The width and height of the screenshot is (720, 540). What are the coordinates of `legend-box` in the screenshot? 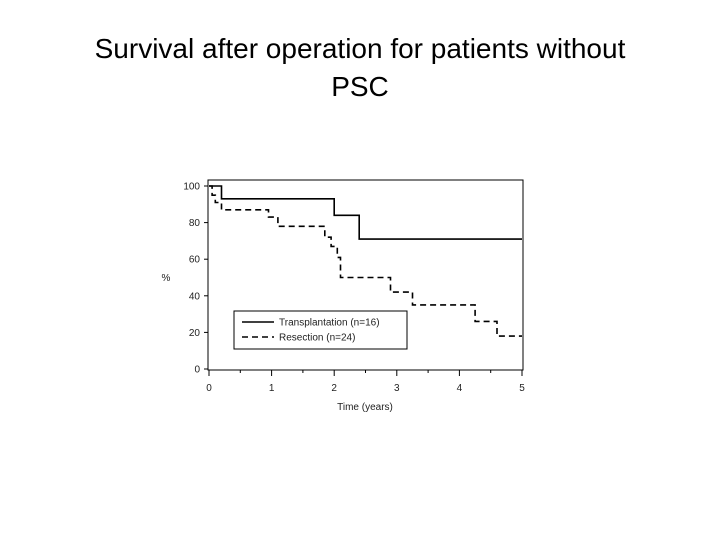 It's located at (320, 330).